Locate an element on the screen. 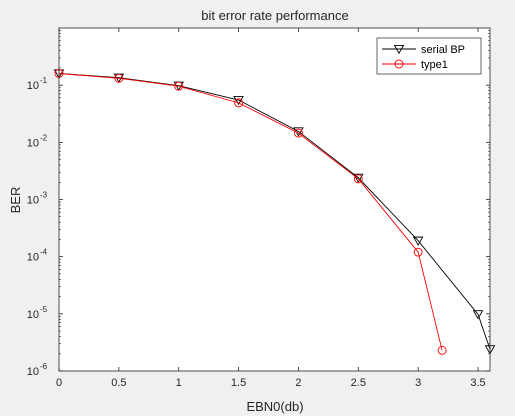  y-tick-exponent: -5 is located at coordinates (44, 309).